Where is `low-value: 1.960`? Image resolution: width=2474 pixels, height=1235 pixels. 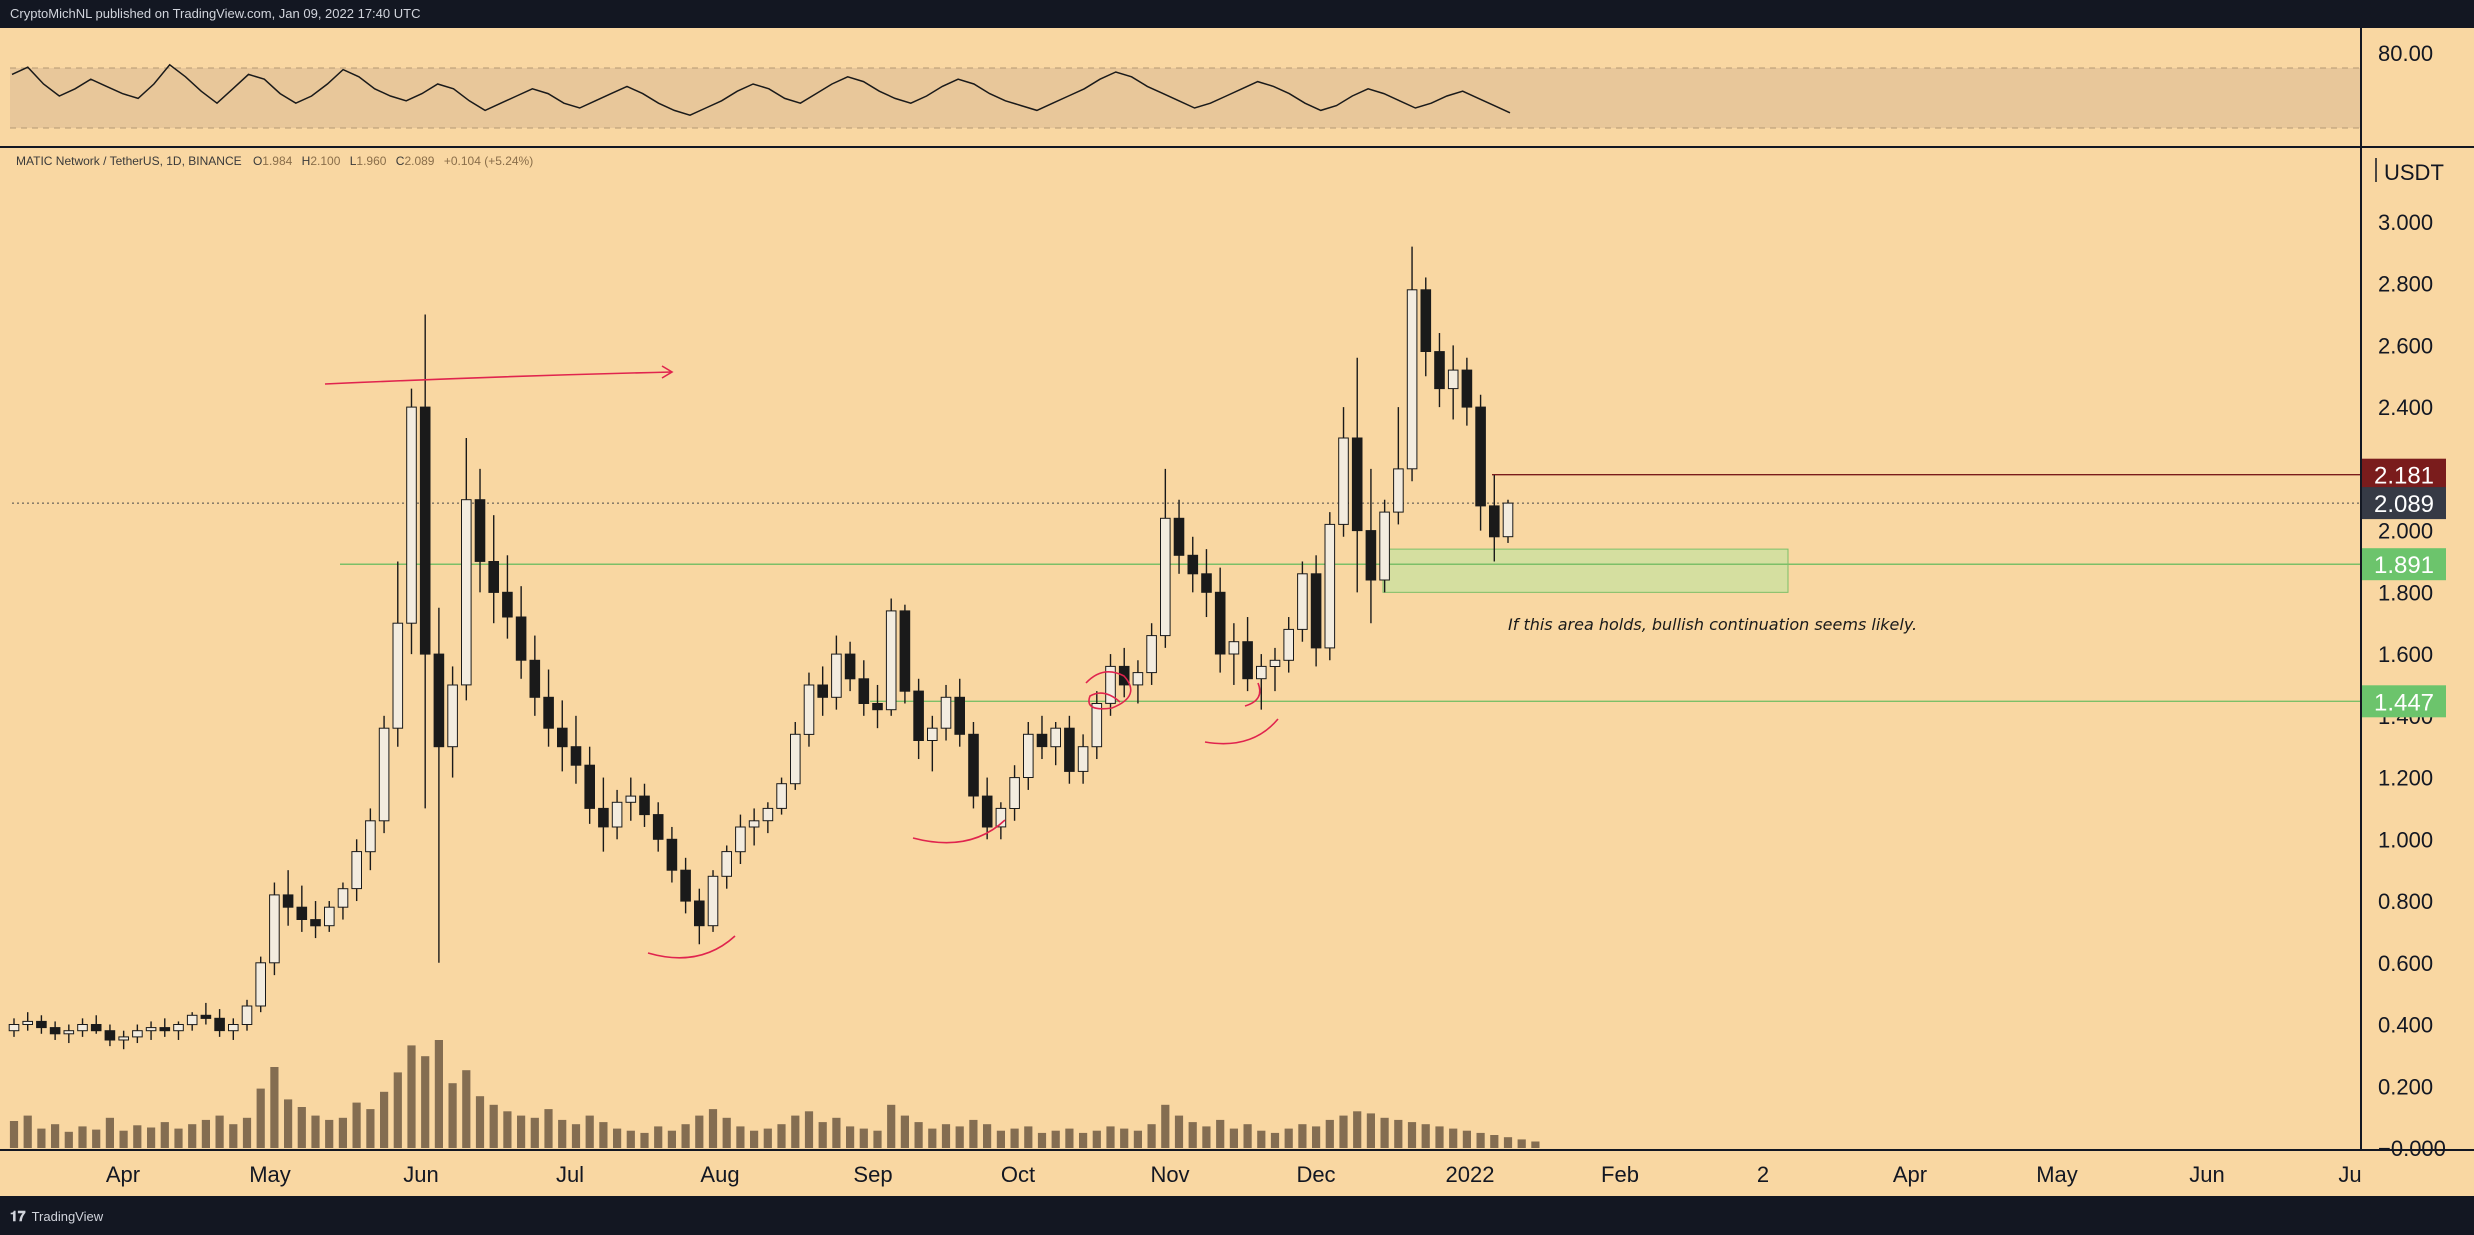
low-value: 1.960 is located at coordinates (371, 161).